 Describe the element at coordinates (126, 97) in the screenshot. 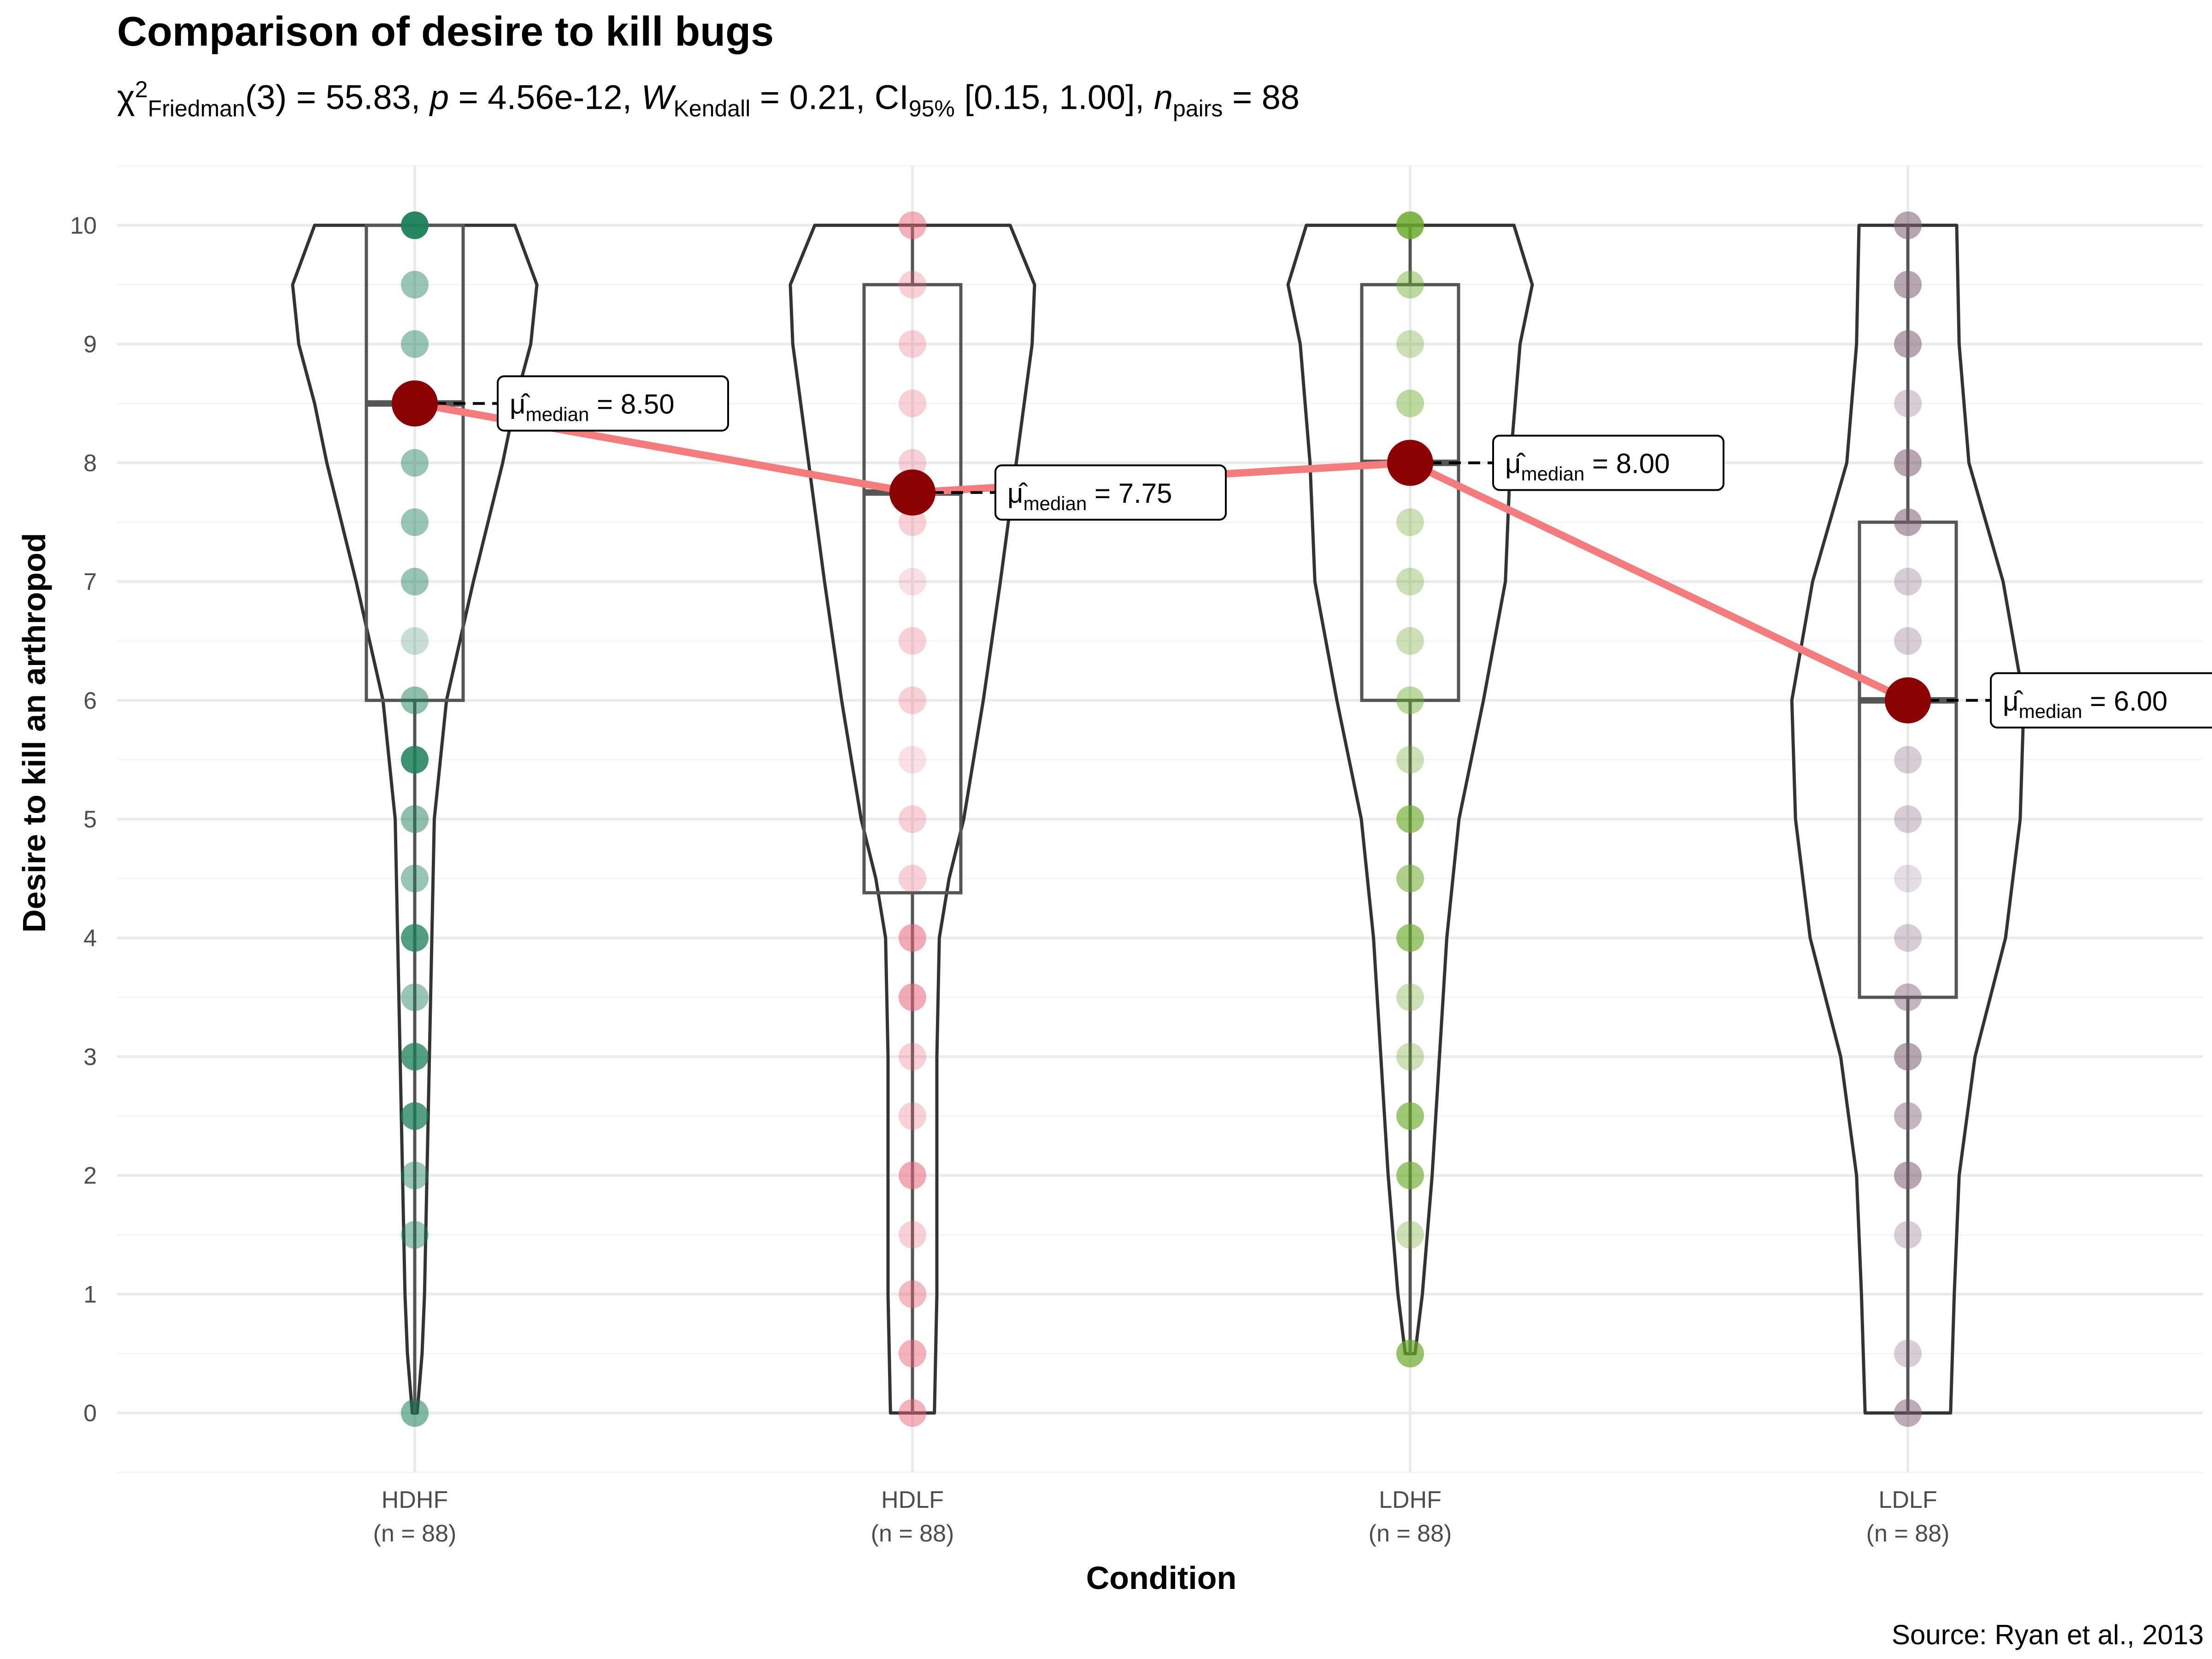

I see `chi-symbol: χ` at that location.